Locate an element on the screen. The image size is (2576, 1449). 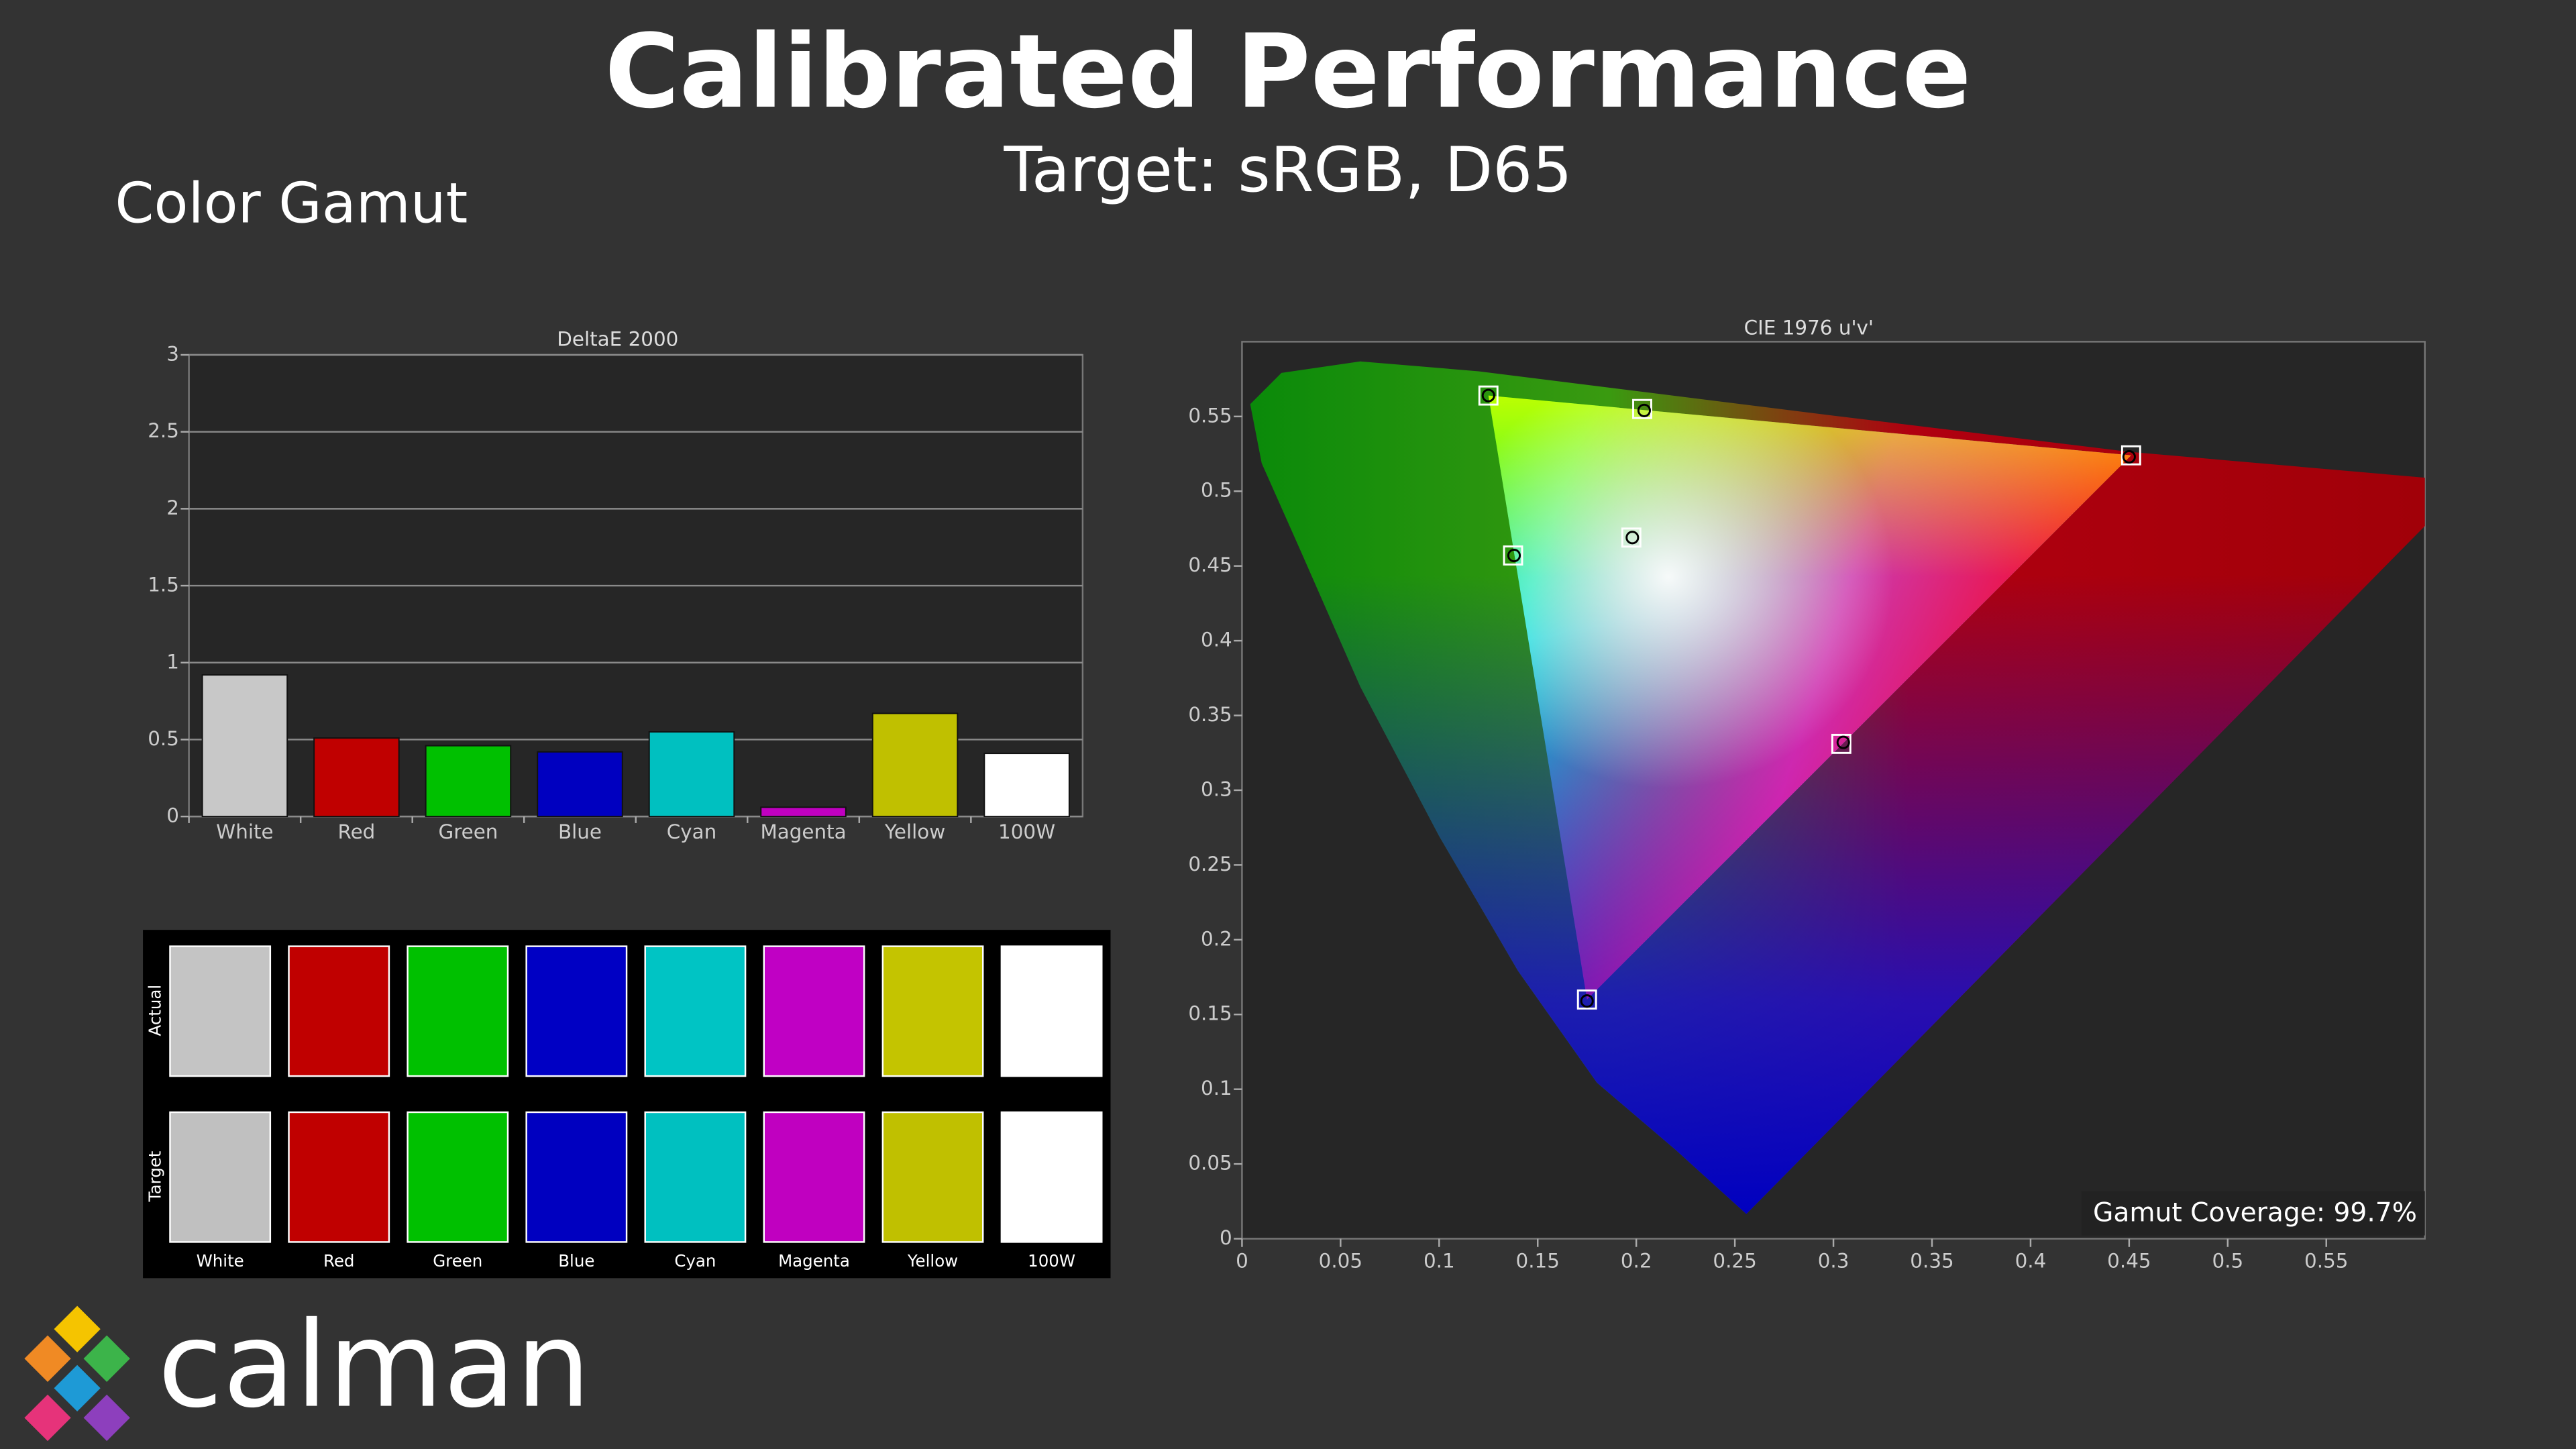
x-tick-label: Magenta is located at coordinates (803, 831).